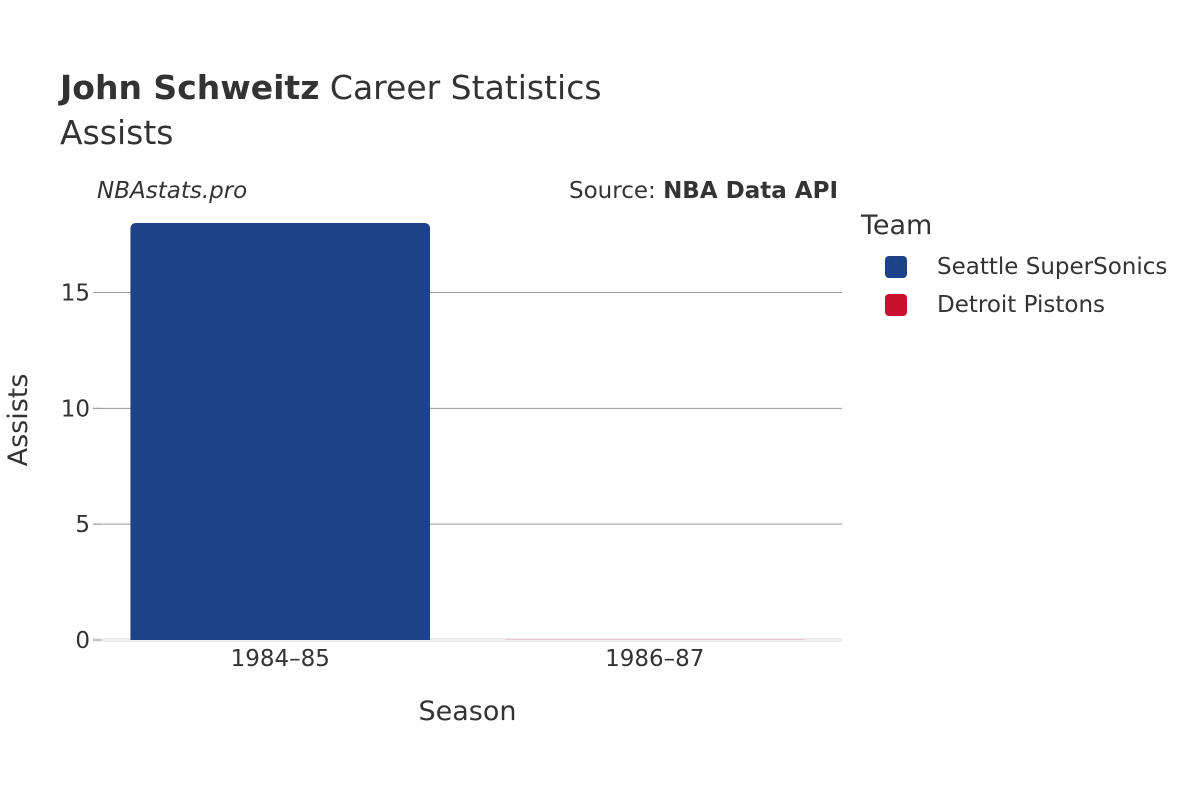 The height and width of the screenshot is (800, 1200). I want to click on x-tick-label: 1984–85, so click(280, 659).